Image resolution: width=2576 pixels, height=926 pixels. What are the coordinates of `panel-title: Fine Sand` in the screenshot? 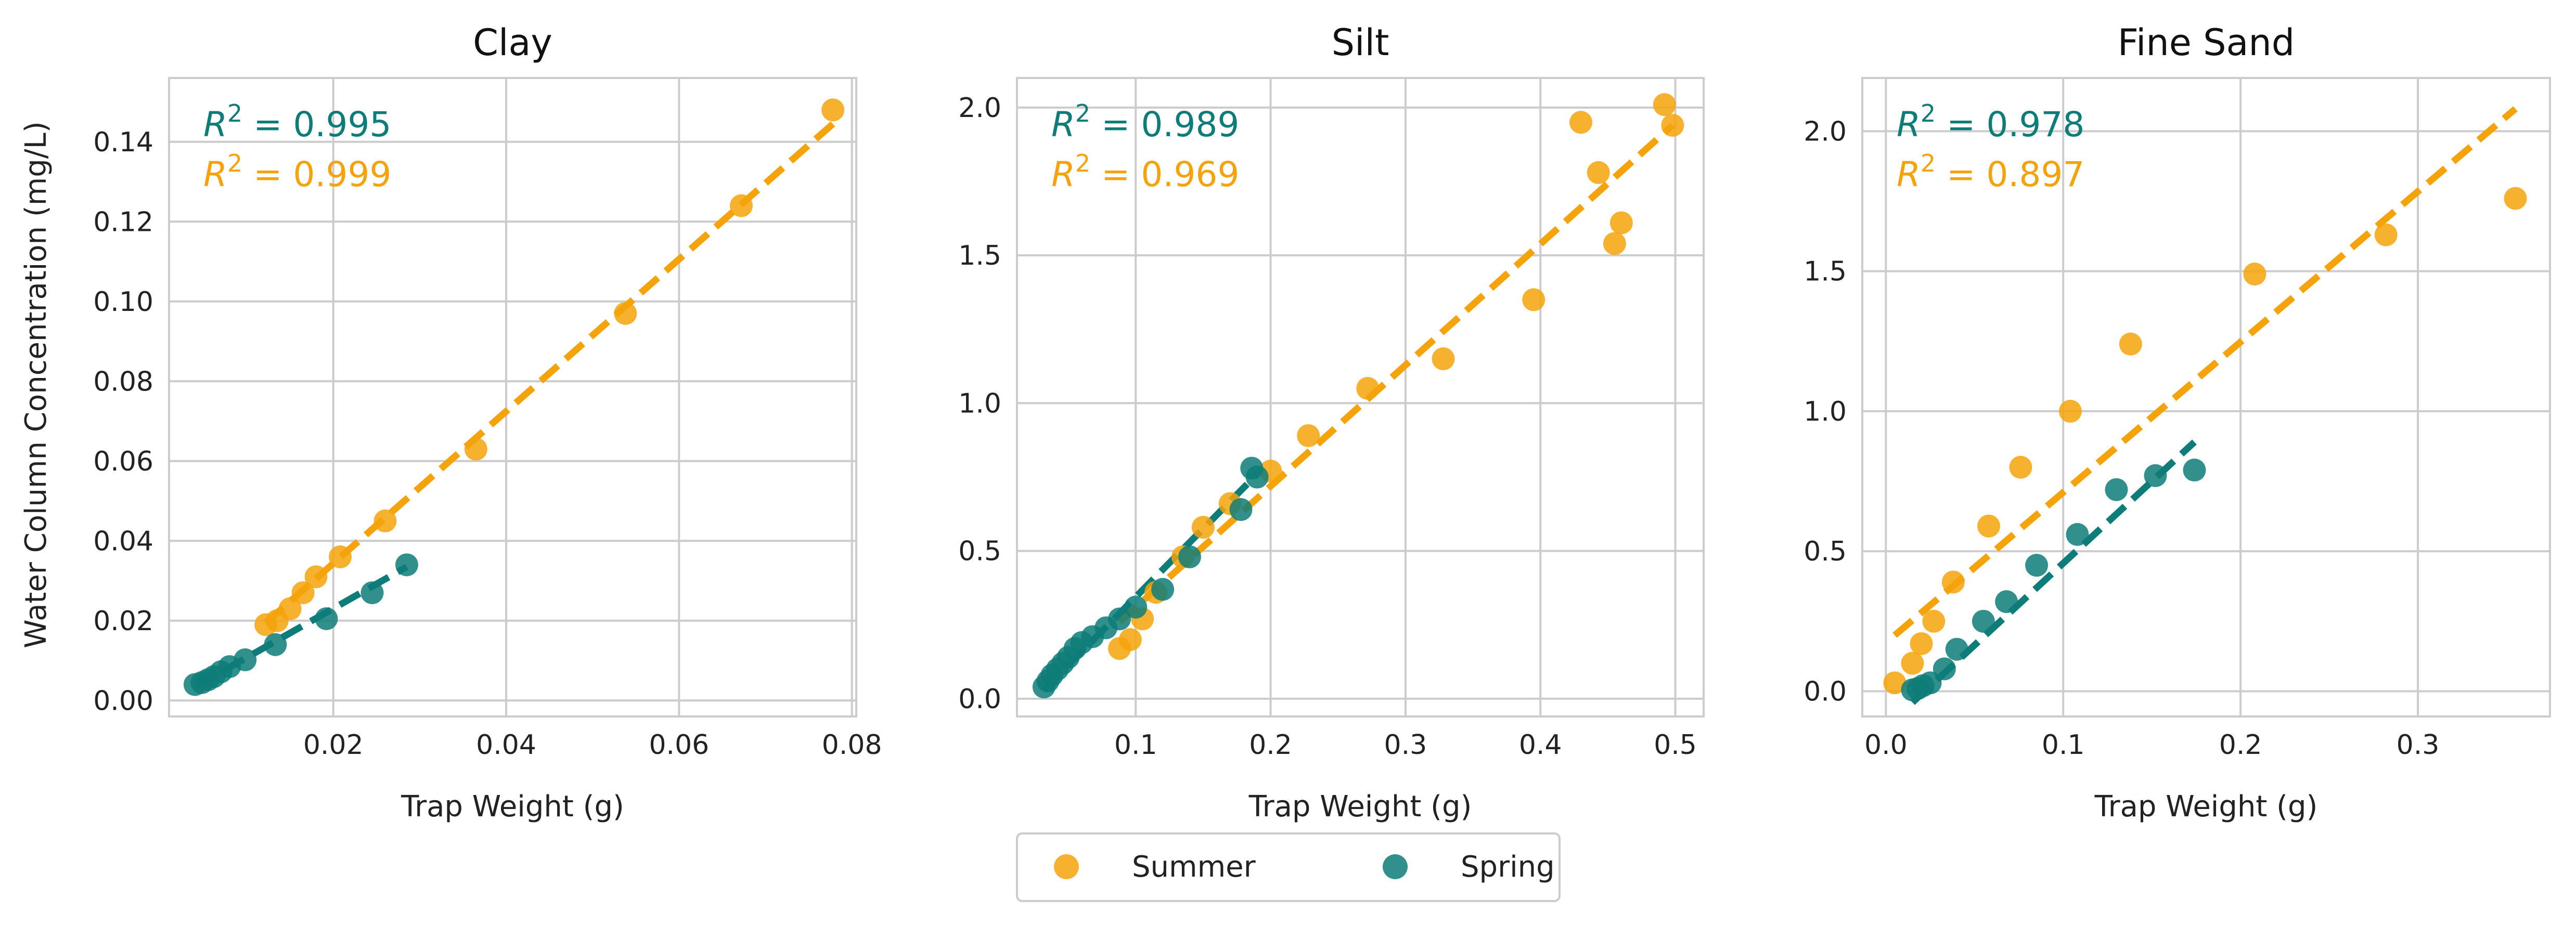 It's located at (2206, 42).